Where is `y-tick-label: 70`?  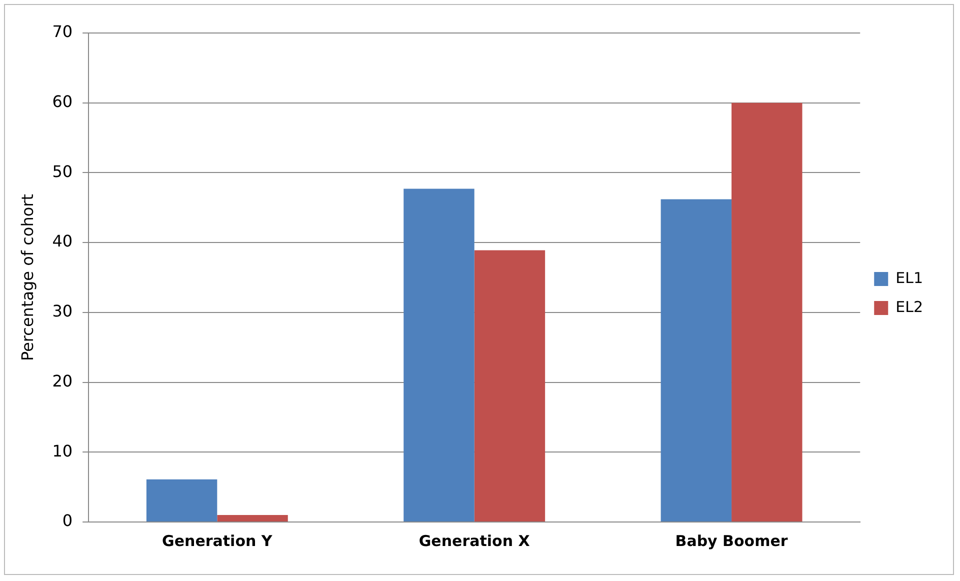 y-tick-label: 70 is located at coordinates (62, 32).